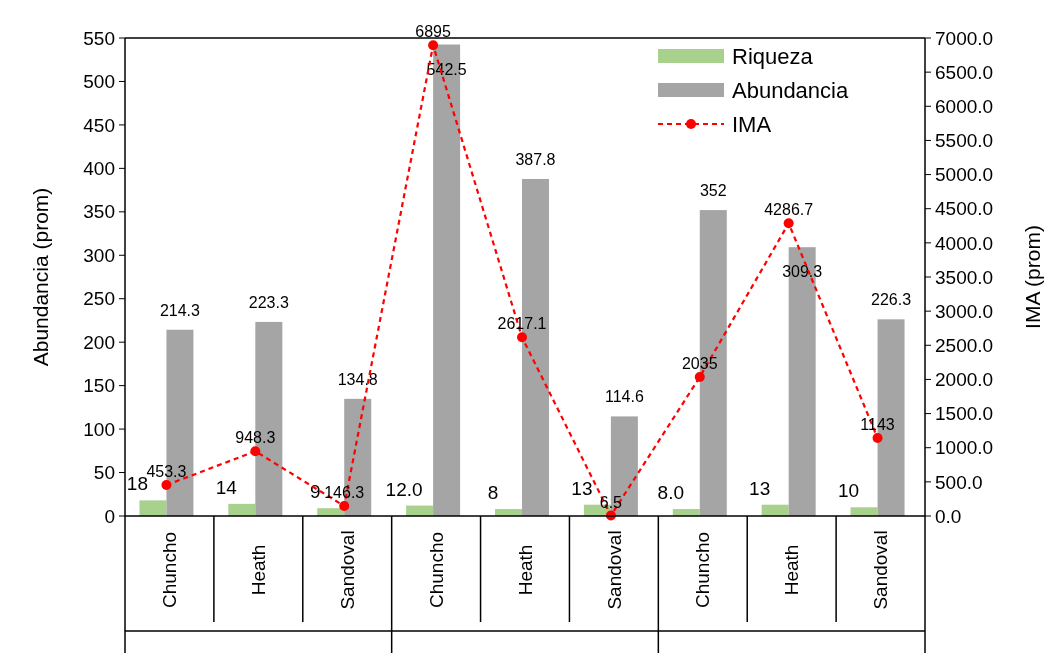  Describe the element at coordinates (226, 487) in the screenshot. I see `data-label: 14` at that location.